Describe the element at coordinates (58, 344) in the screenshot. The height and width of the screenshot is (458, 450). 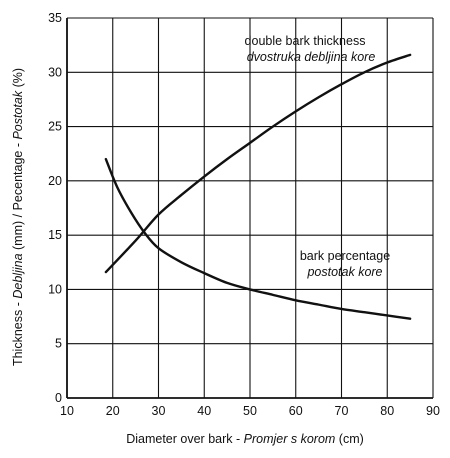
I see `y-tick-label: 5` at that location.